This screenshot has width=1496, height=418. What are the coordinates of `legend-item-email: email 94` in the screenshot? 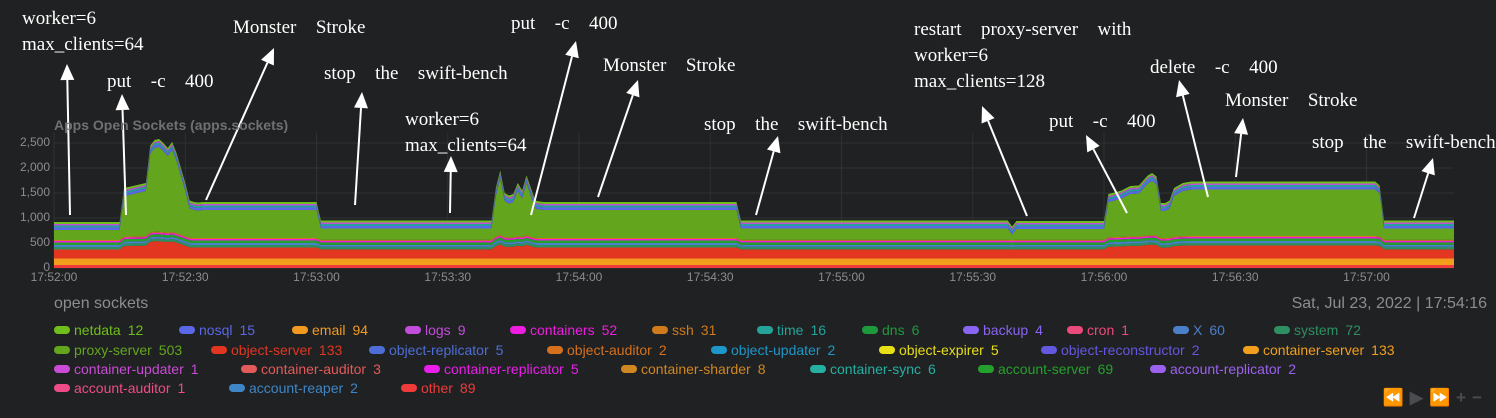 It's located at (330, 330).